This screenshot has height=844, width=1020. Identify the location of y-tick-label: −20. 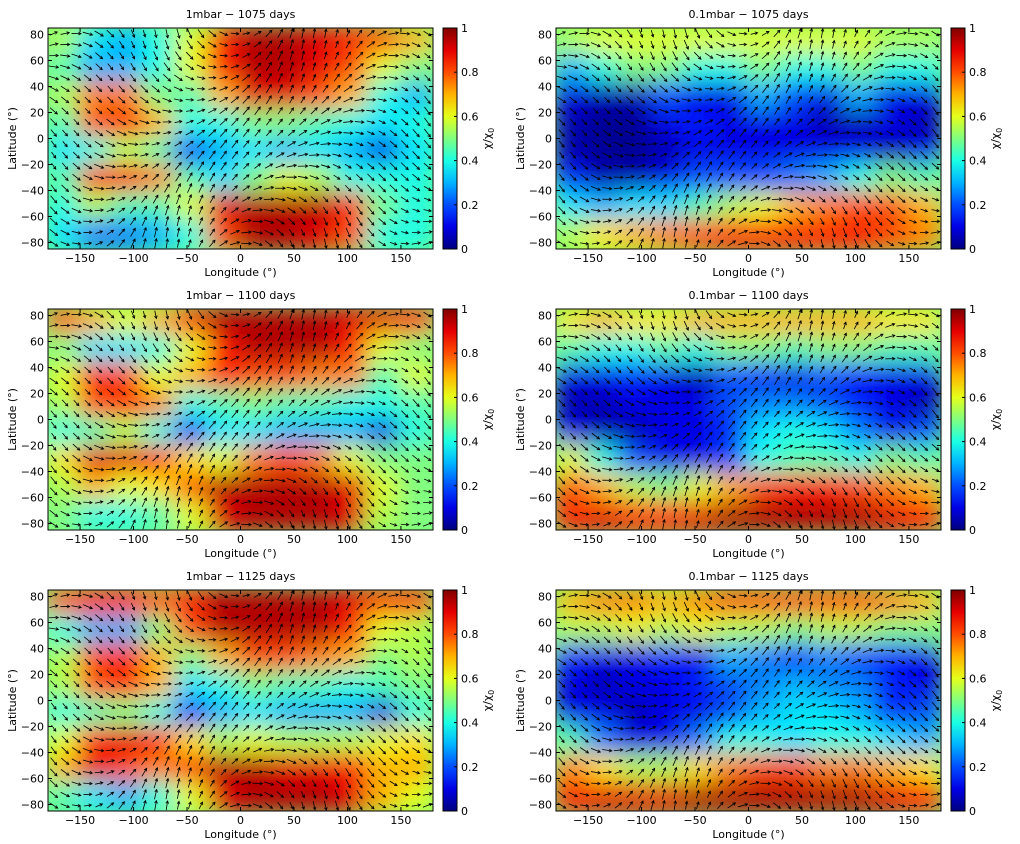
(540, 165).